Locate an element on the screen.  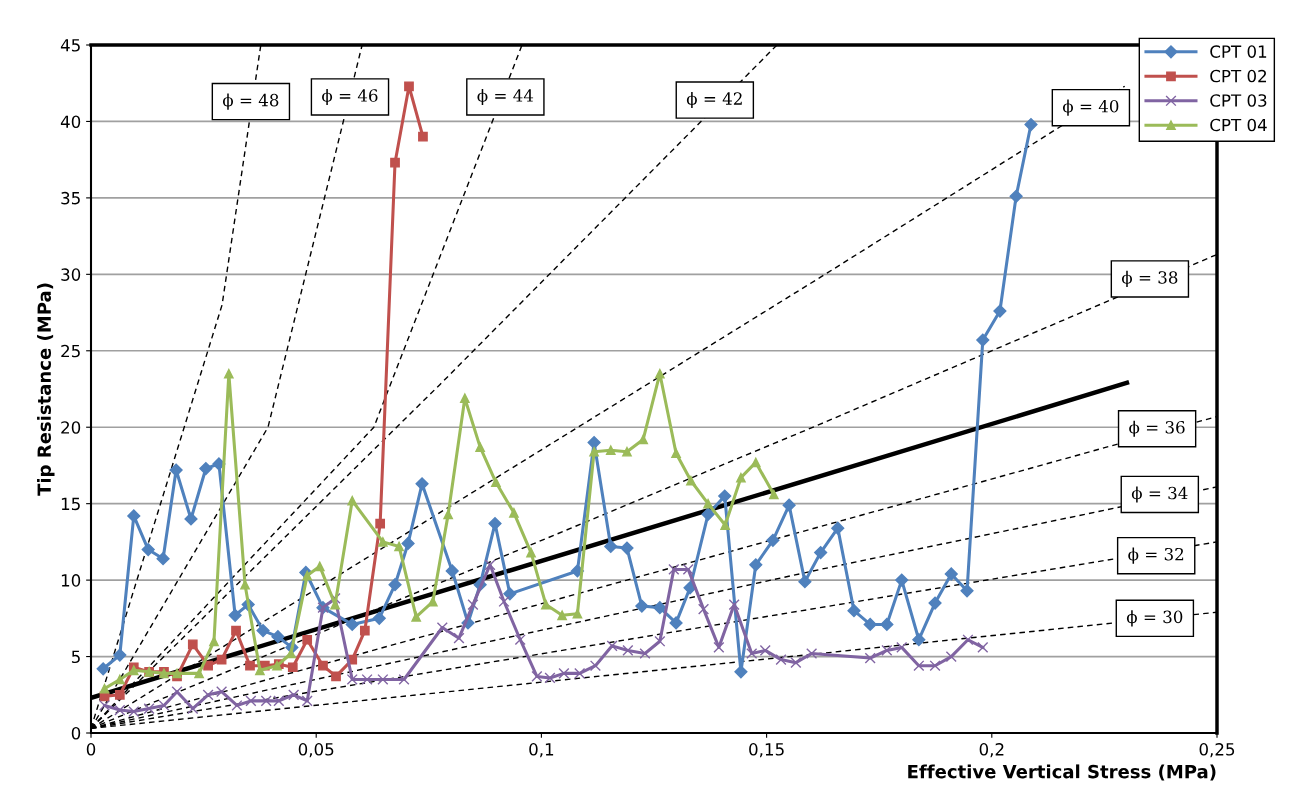
y-tick-label: 5 is located at coordinates (75, 657).